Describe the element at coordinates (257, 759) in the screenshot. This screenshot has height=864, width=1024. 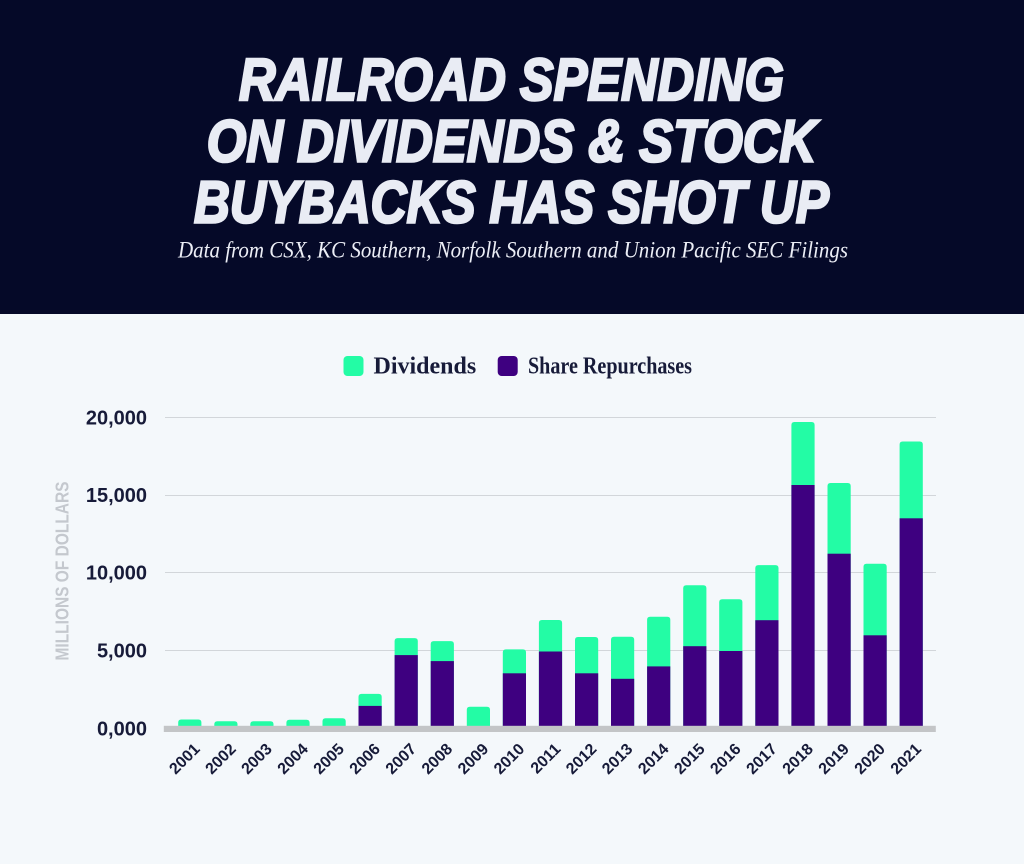
I see `svg-text: 2003` at that location.